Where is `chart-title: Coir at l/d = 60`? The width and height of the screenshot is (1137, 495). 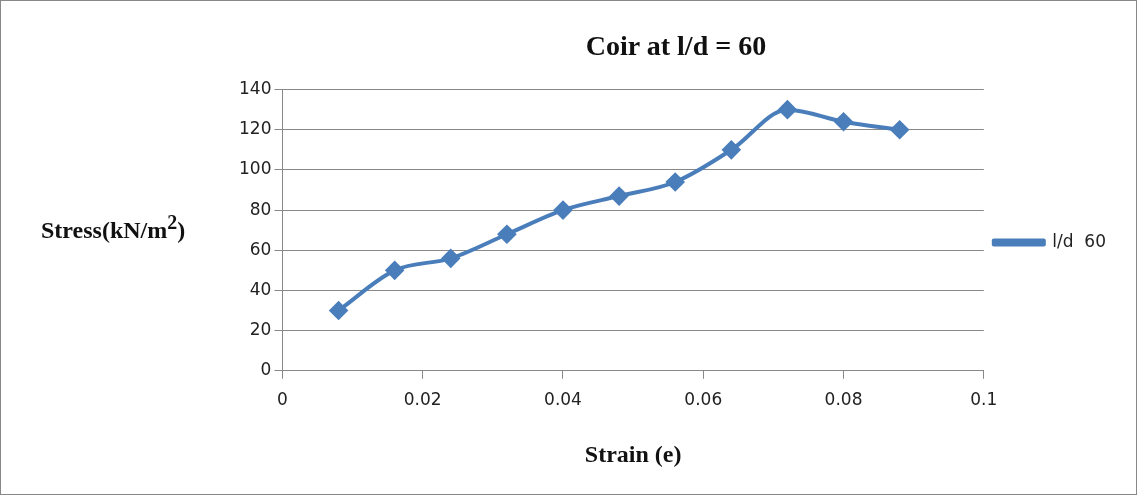
chart-title: Coir at l/d = 60 is located at coordinates (676, 46).